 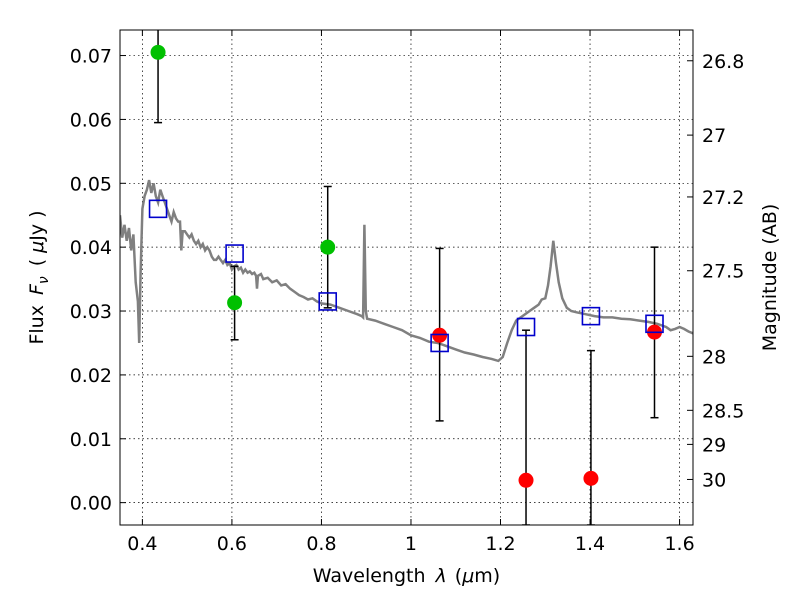 What do you see at coordinates (91, 248) in the screenshot?
I see `y-tick-label: 0.04` at bounding box center [91, 248].